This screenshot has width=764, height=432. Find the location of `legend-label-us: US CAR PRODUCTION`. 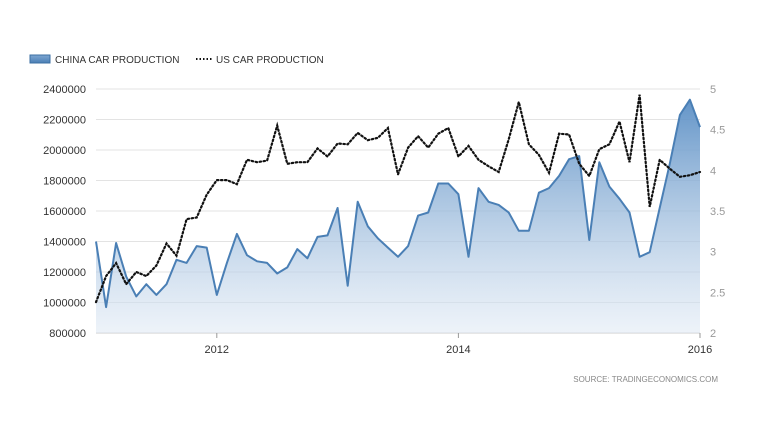

legend-label-us: US CAR PRODUCTION is located at coordinates (270, 60).